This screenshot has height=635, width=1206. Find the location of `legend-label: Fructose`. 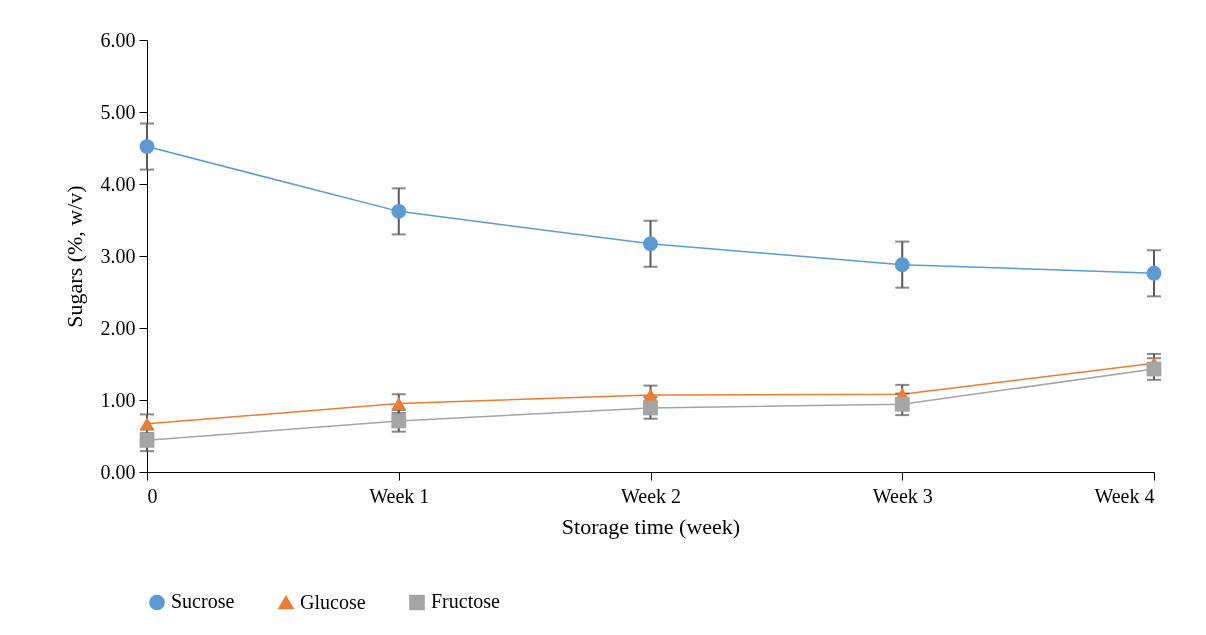

legend-label: Fructose is located at coordinates (465, 601).